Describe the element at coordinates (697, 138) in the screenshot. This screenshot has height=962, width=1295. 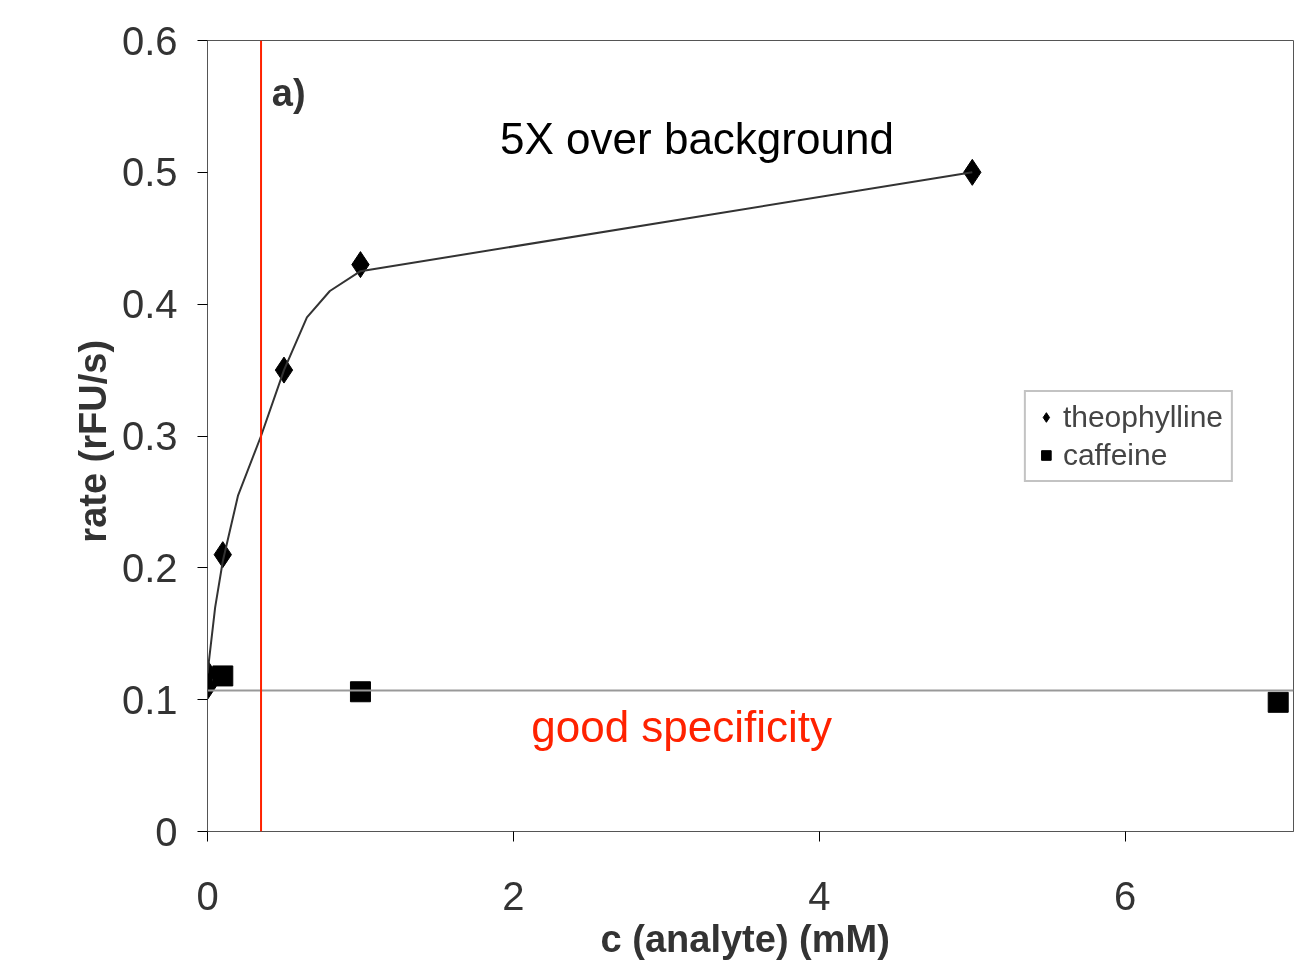
I see `annotation: 5X over background` at that location.